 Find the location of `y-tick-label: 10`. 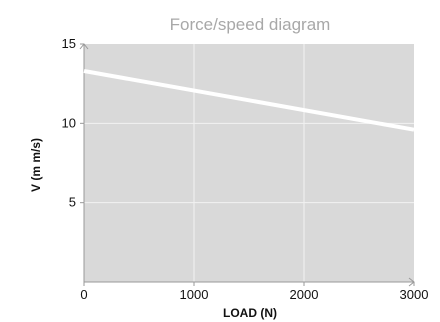

y-tick-label: 10 is located at coordinates (69, 122).